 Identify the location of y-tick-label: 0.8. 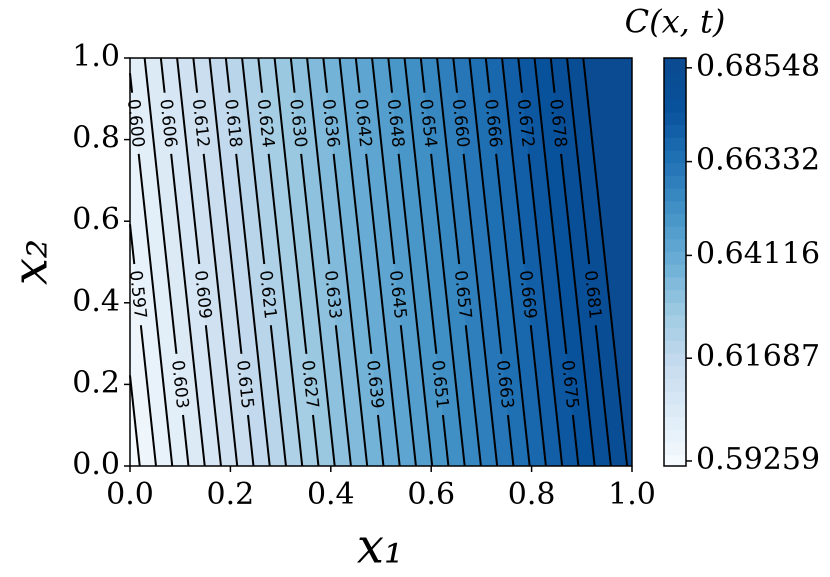
(96, 138).